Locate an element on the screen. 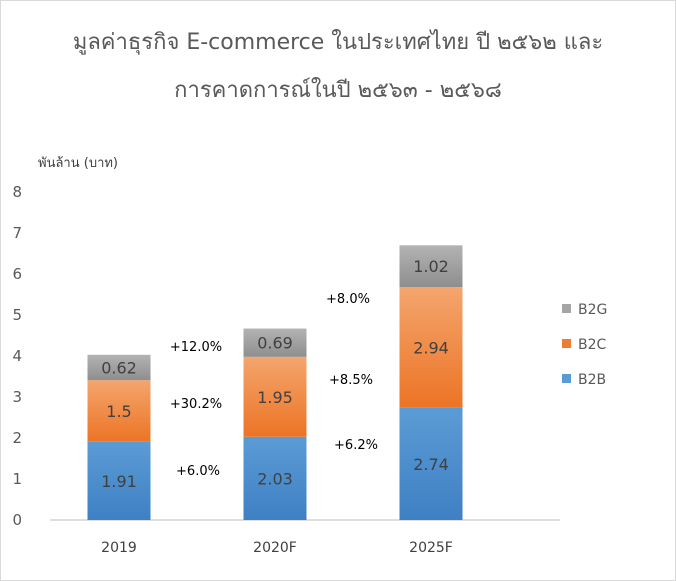 The height and width of the screenshot is (581, 676). bar-b2b-2019 is located at coordinates (119, 480).